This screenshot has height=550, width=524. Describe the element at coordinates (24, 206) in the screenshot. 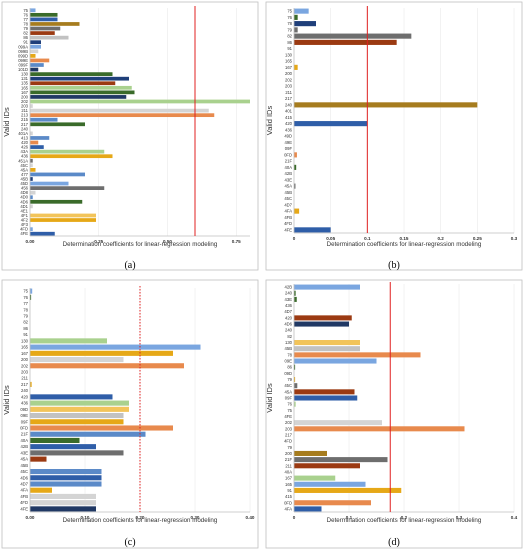

I see `y-tick-label: 4D1` at that location.